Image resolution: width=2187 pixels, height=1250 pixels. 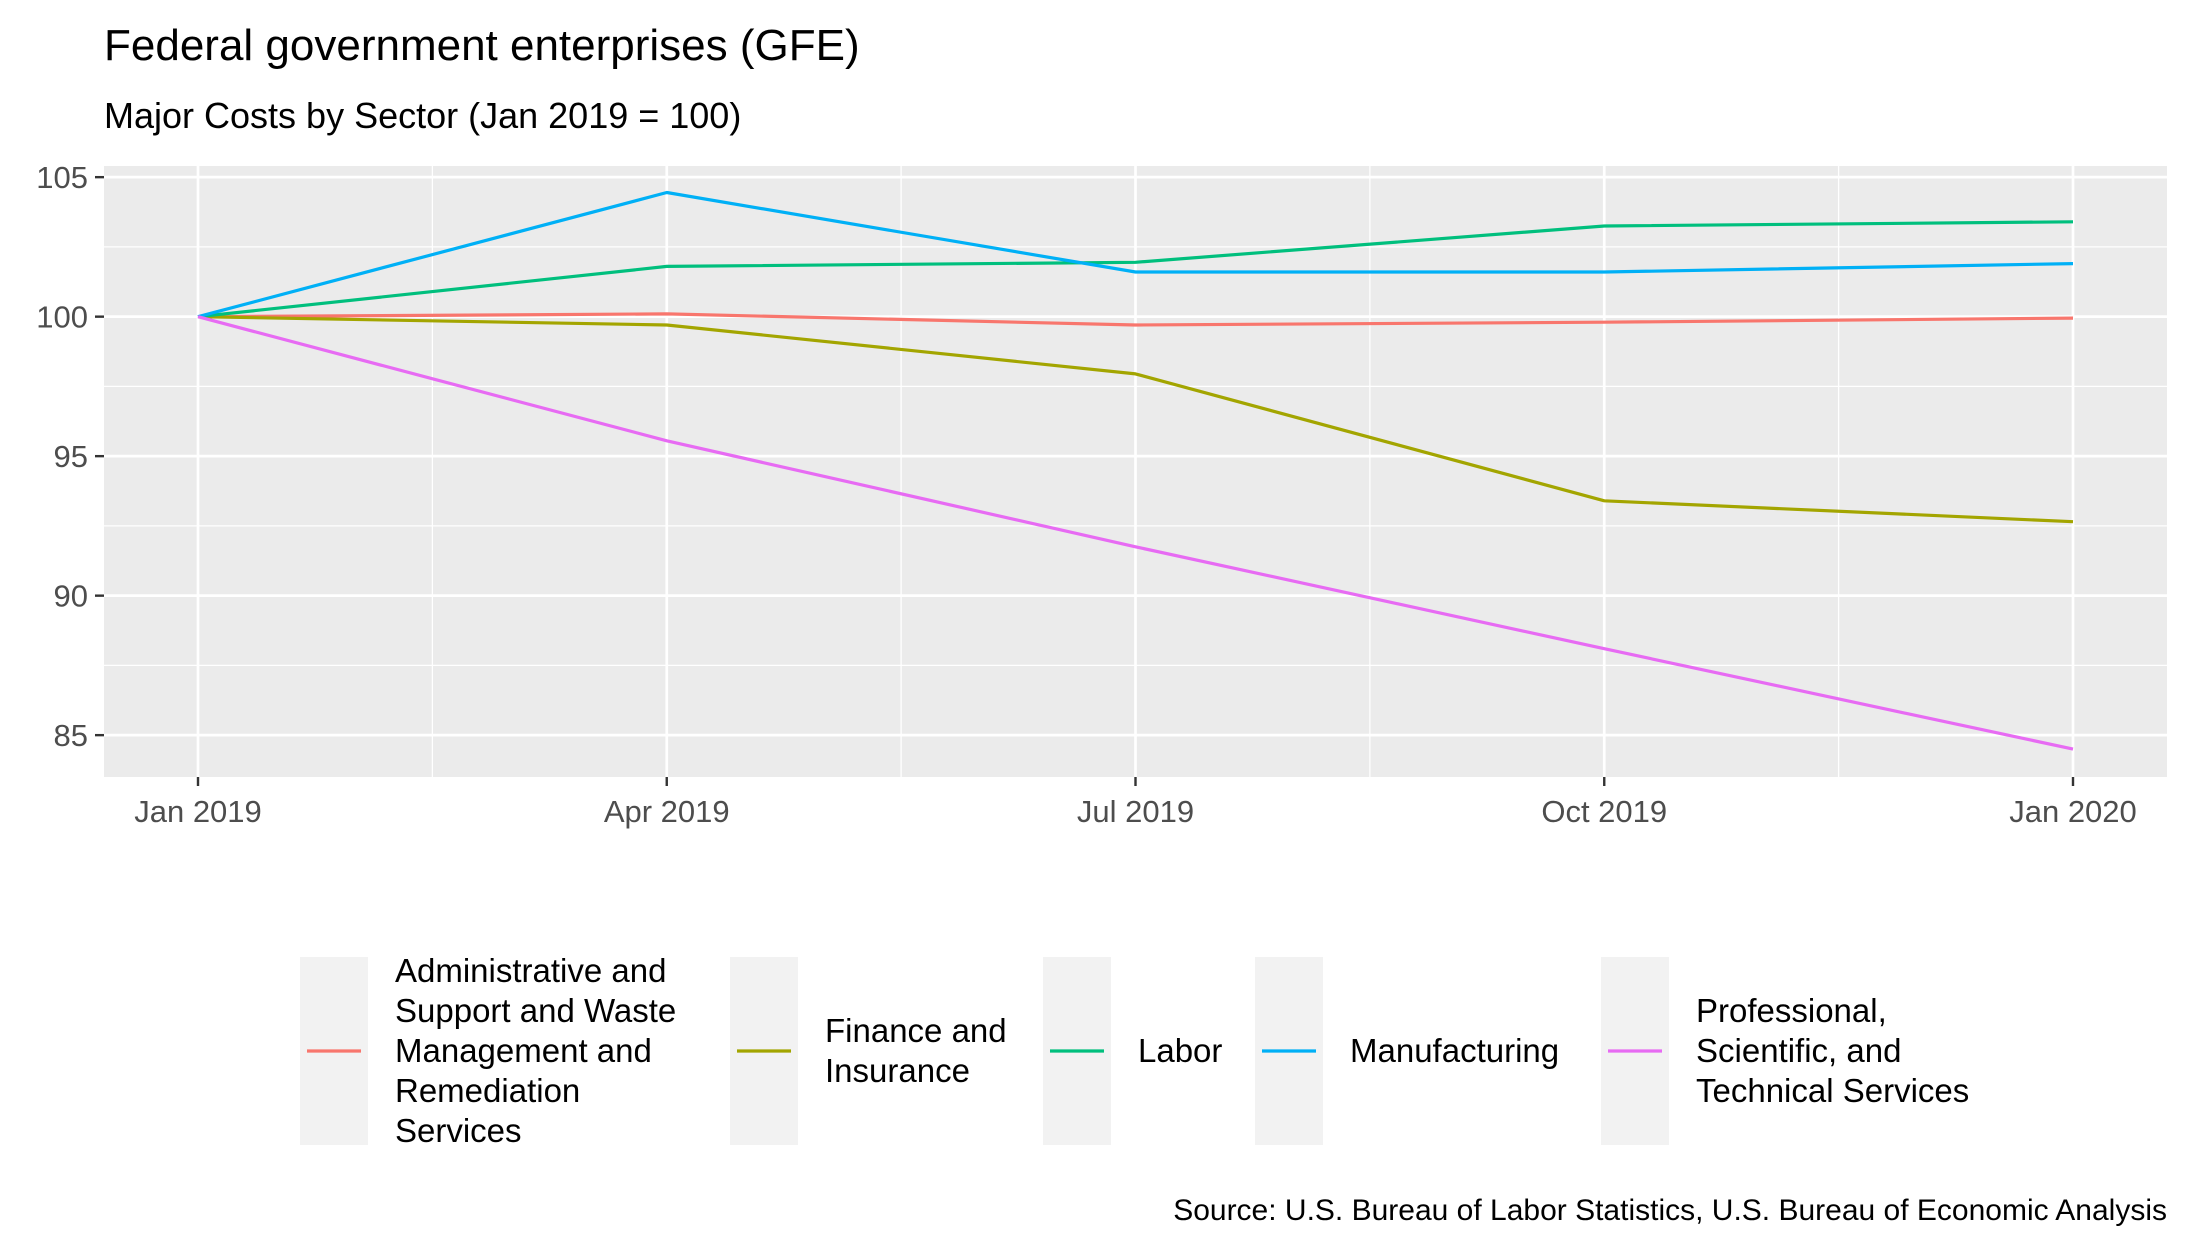 I want to click on legend-label-line: Administrative and, so click(x=530, y=970).